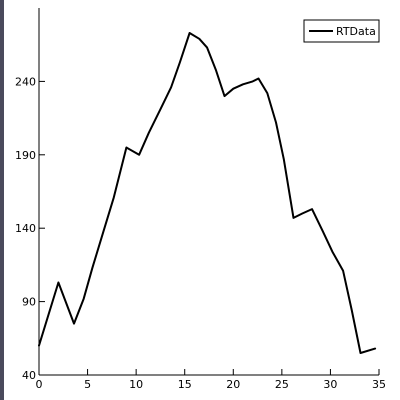 The width and height of the screenshot is (400, 400). I want to click on y-tick-label: 40, so click(29, 375).